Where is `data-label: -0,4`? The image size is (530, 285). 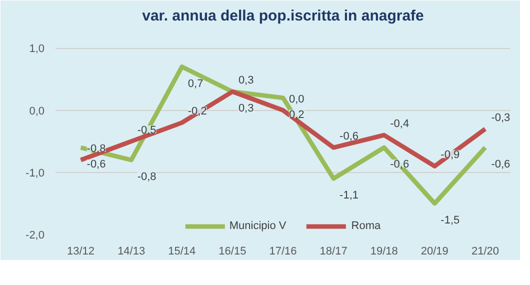
data-label: -0,4 is located at coordinates (400, 124).